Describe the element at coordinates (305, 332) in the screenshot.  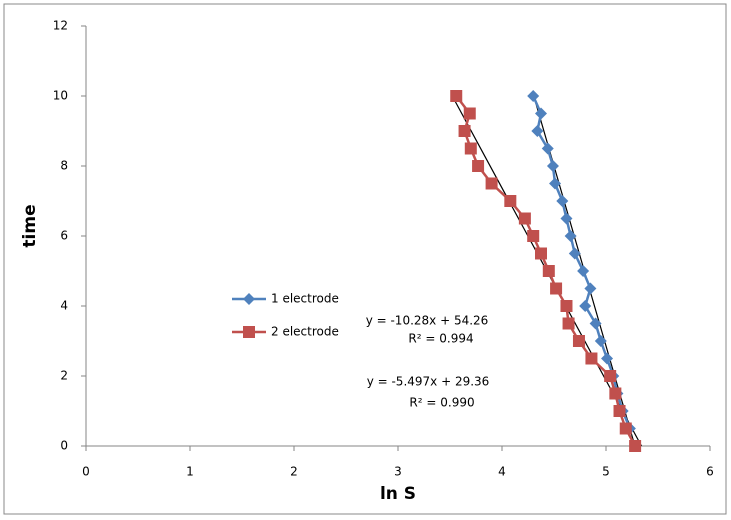
I see `legend-label: 2 electrode` at that location.